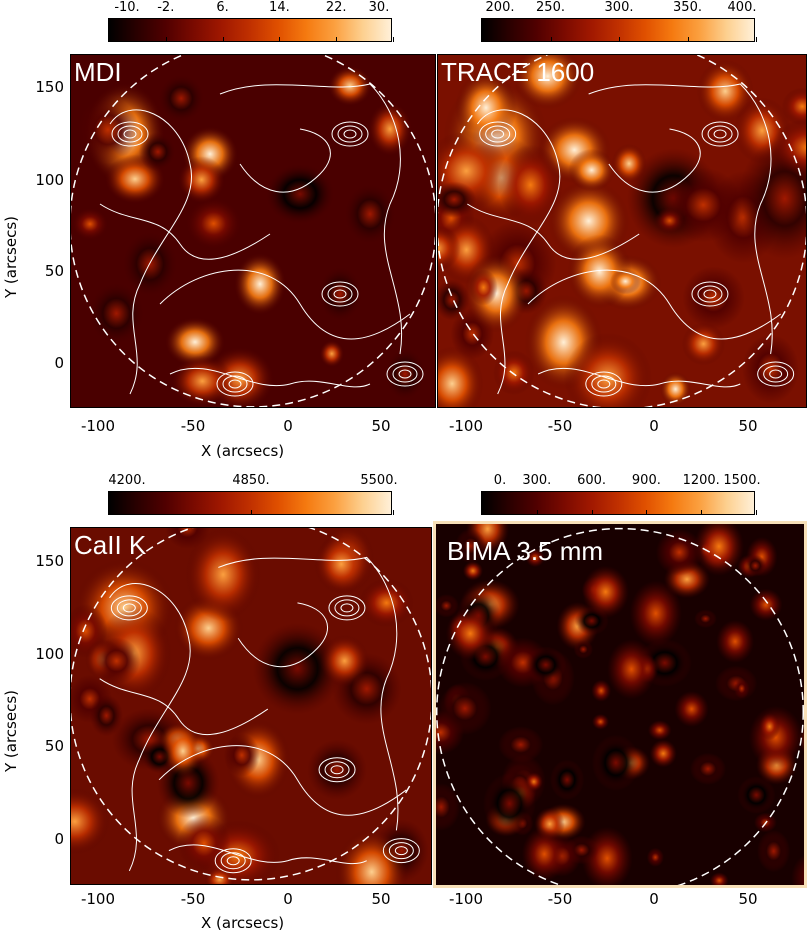 This screenshot has width=811, height=938. What do you see at coordinates (243, 451) in the screenshot?
I see `x-axis-title-top: X (arcsecs)` at bounding box center [243, 451].